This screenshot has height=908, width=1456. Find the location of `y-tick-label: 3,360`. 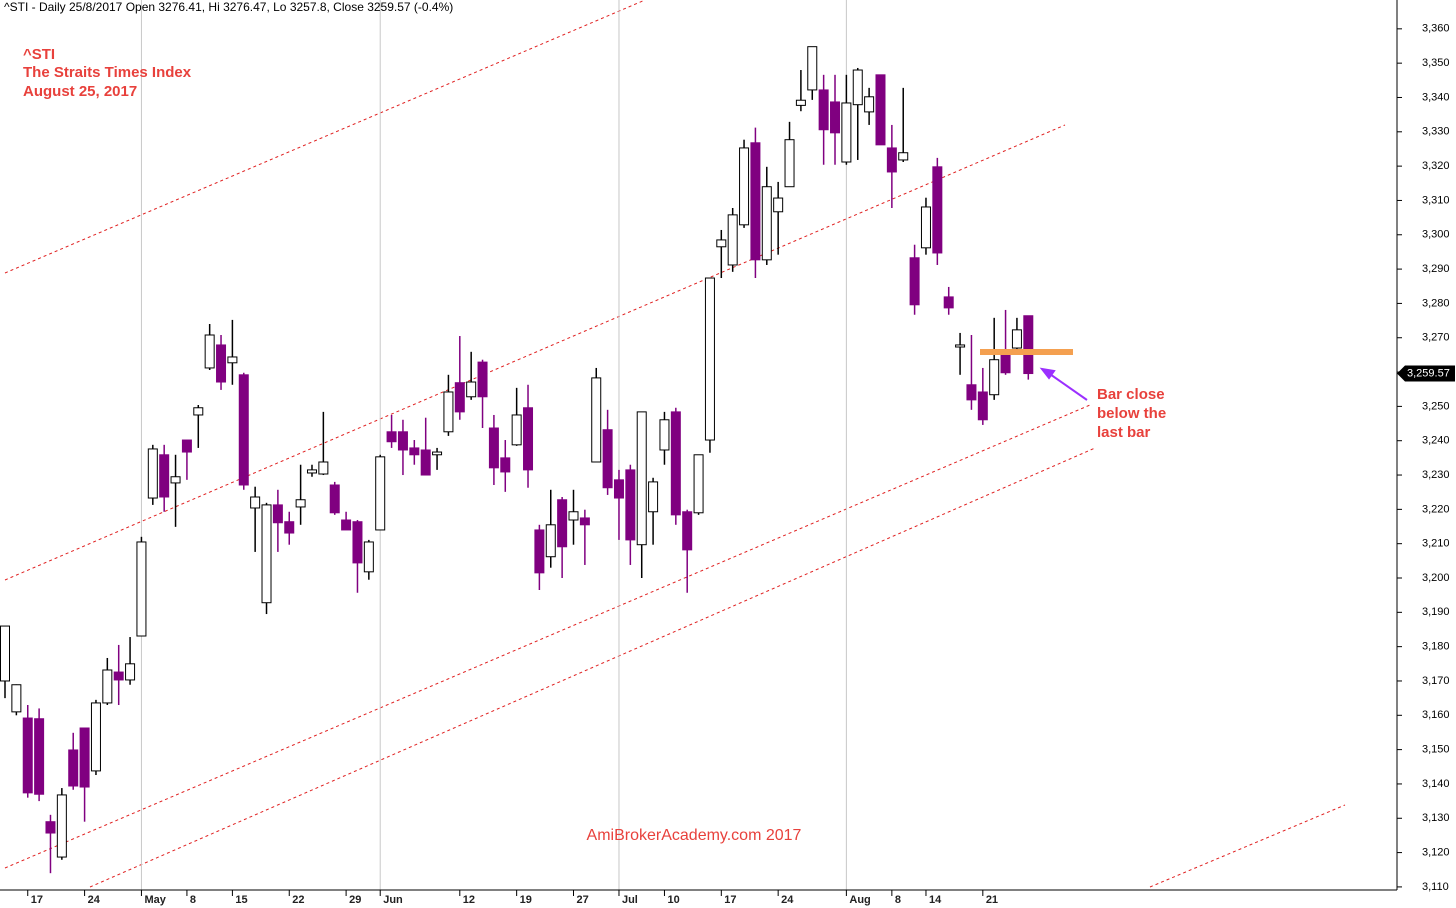

y-tick-label: 3,360 is located at coordinates (1436, 29).